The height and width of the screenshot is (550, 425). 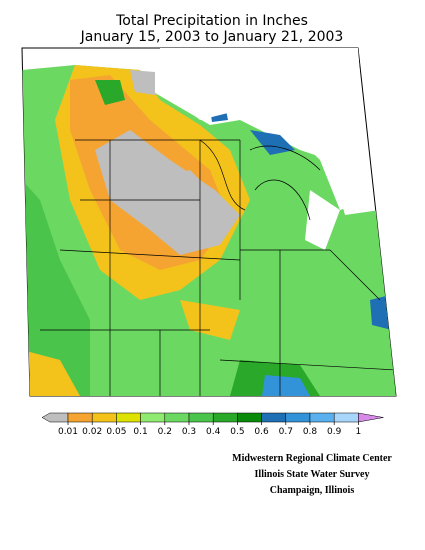 I want to click on no-data, so click(x=265, y=129).